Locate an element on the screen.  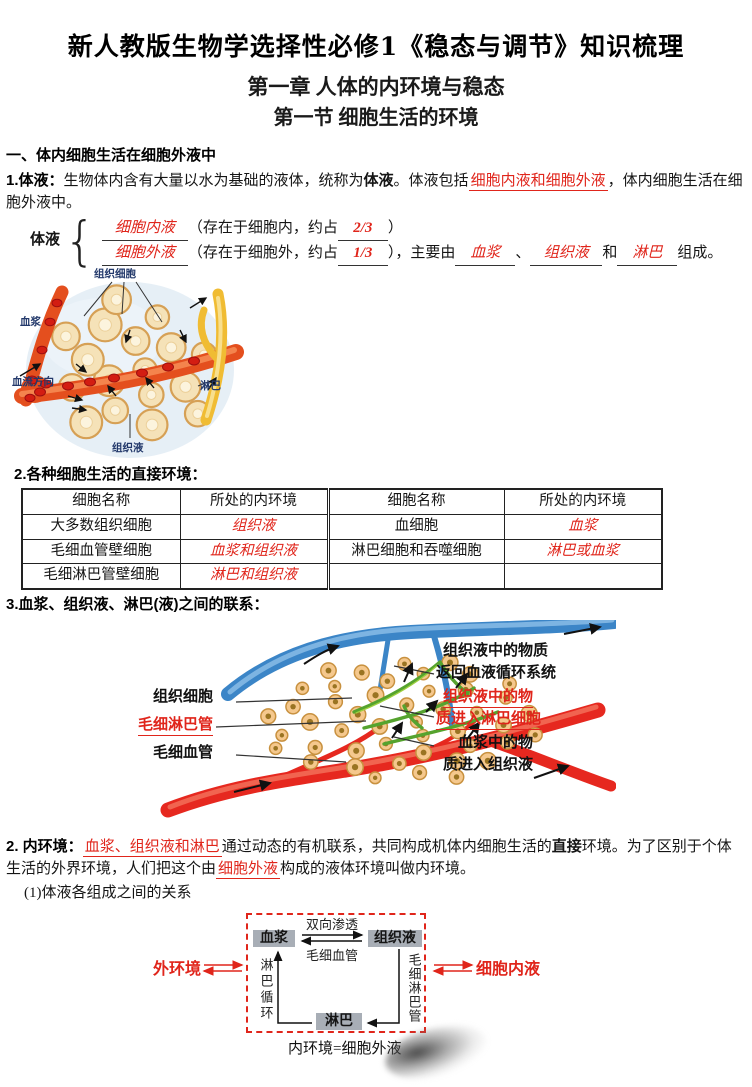
diagram-capillary-tissue: 组织细胞 血浆 血流方向 淋巴 组织液 is located at coordinates (128, 365).